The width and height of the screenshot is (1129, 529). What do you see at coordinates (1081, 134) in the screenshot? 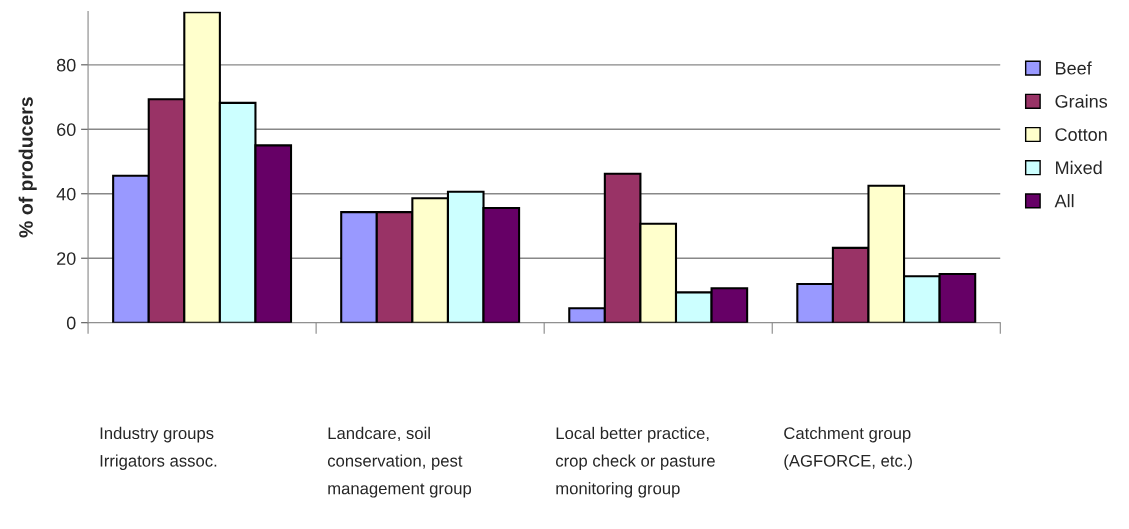
I see `legend-label: Cotton` at bounding box center [1081, 134].